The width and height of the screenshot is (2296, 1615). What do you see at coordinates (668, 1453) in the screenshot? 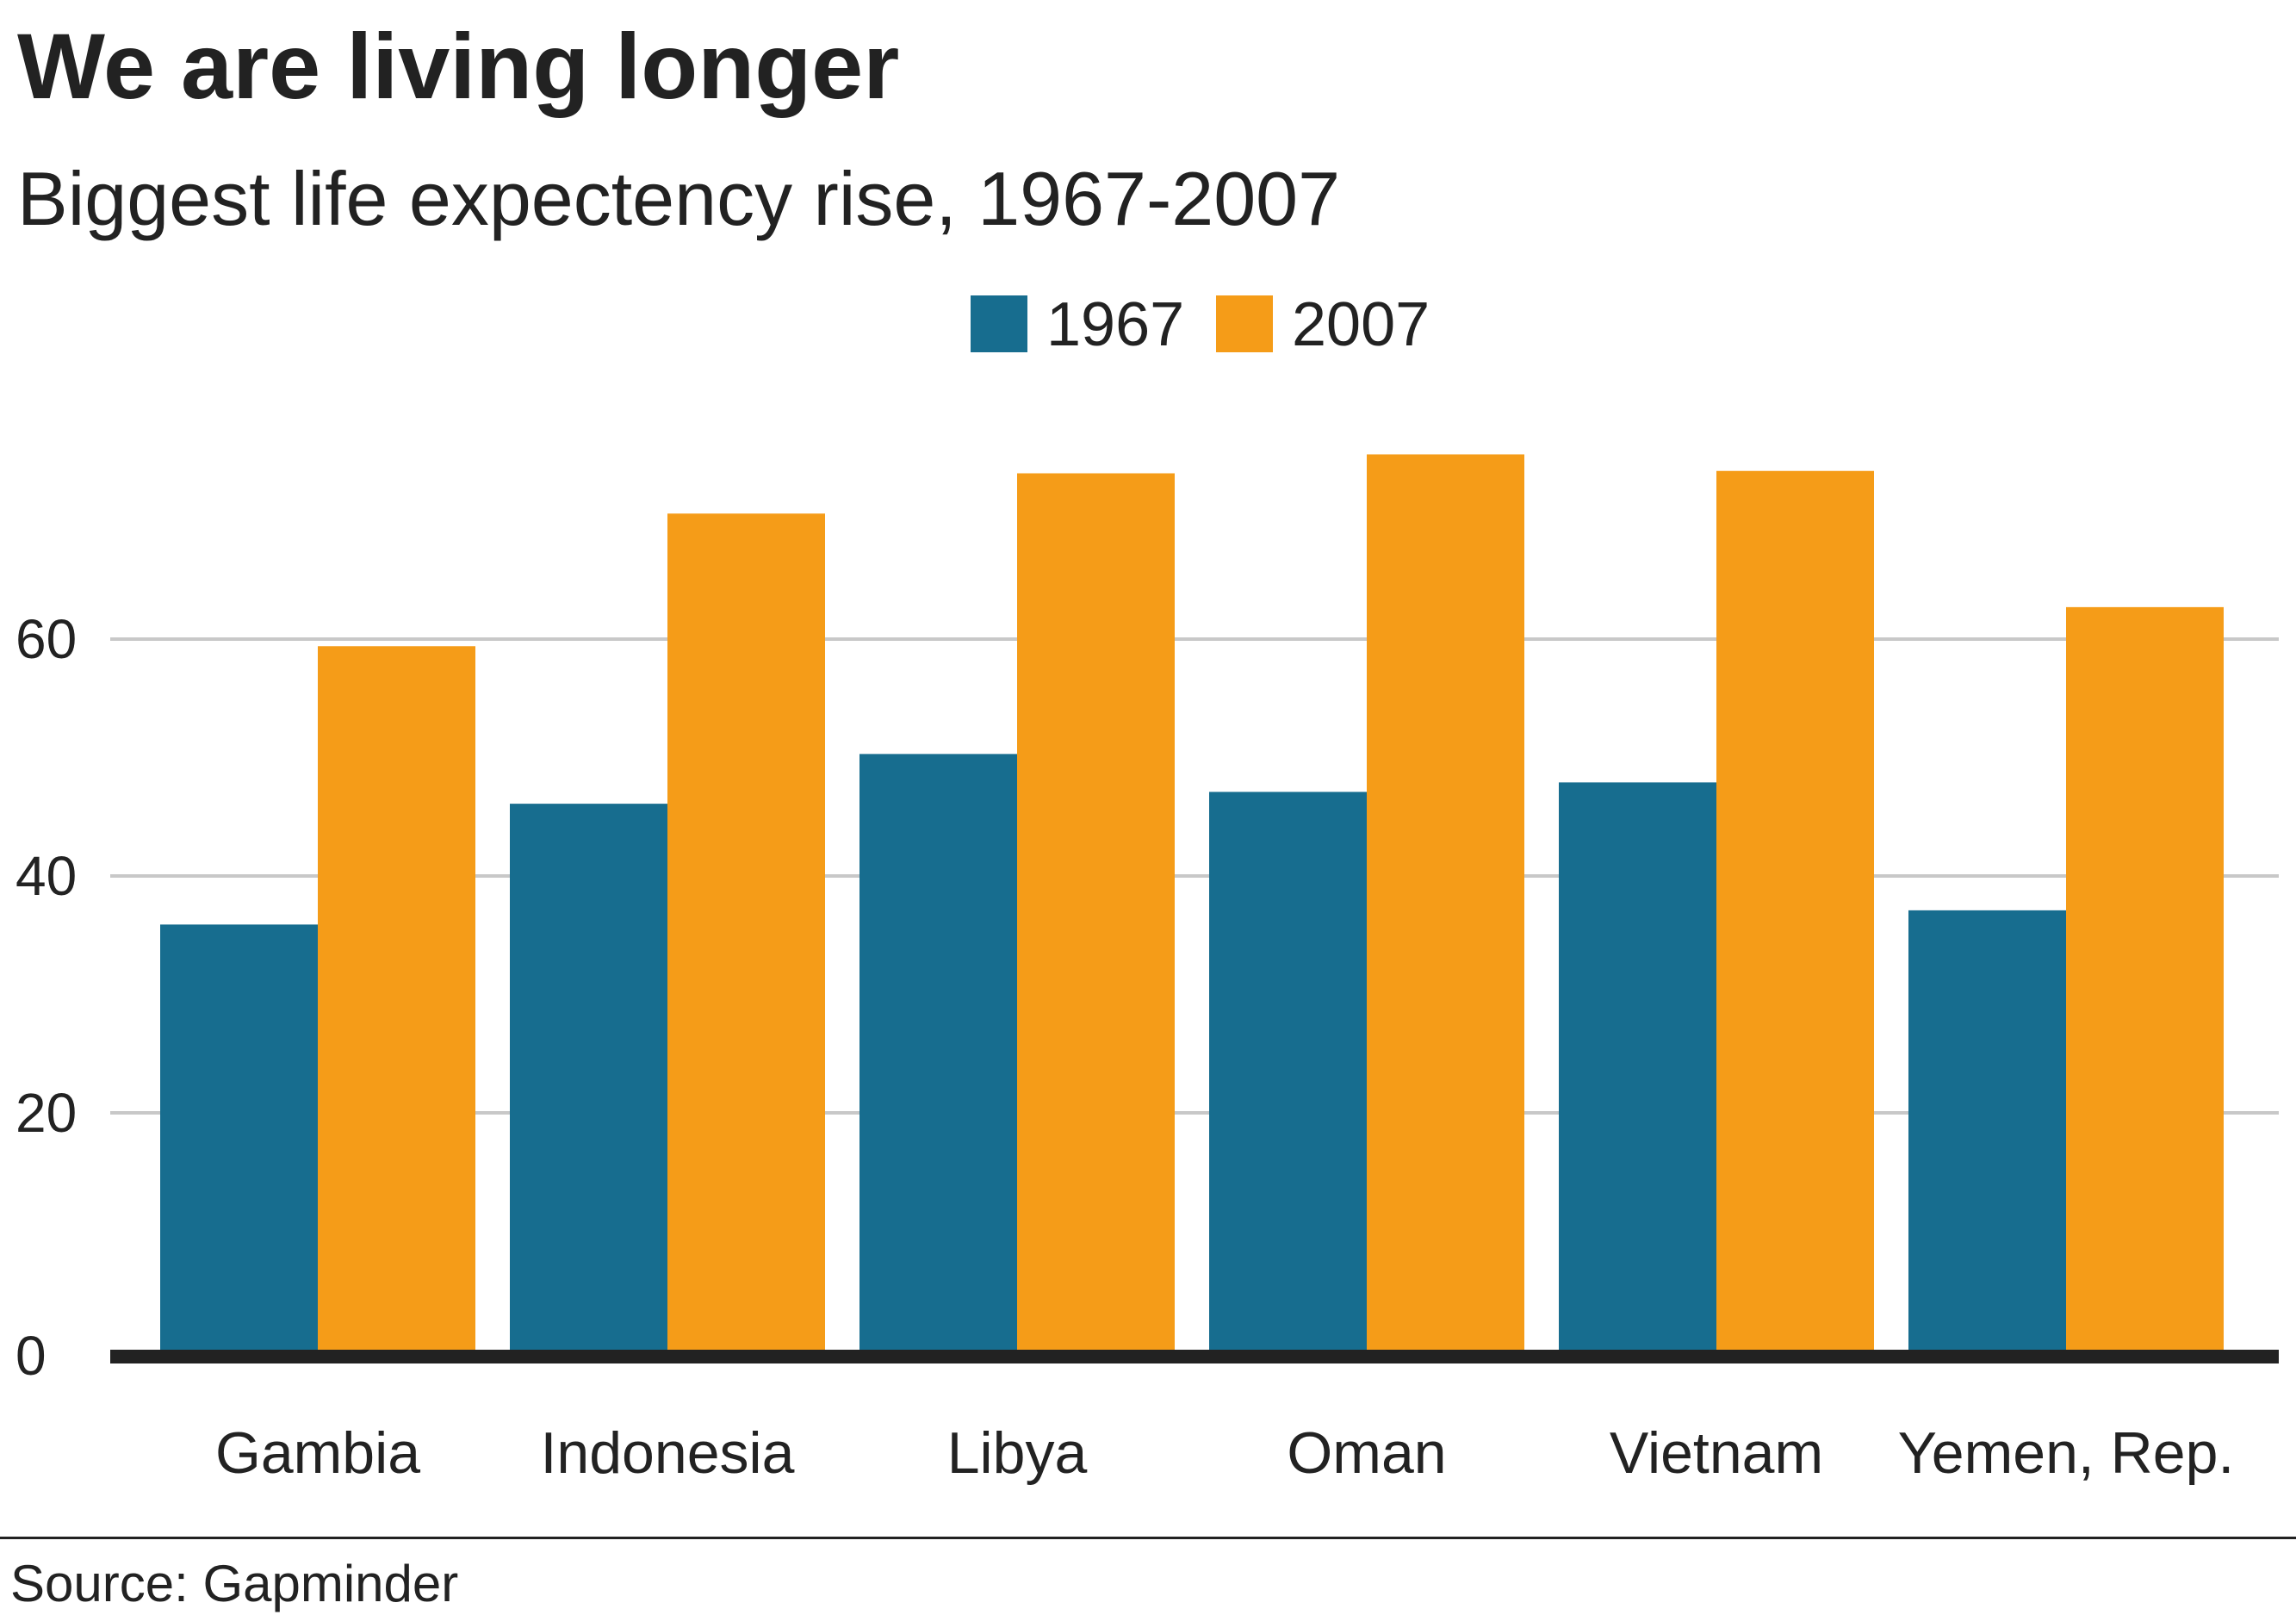
I see `x-tick-label: Indonesia` at bounding box center [668, 1453].